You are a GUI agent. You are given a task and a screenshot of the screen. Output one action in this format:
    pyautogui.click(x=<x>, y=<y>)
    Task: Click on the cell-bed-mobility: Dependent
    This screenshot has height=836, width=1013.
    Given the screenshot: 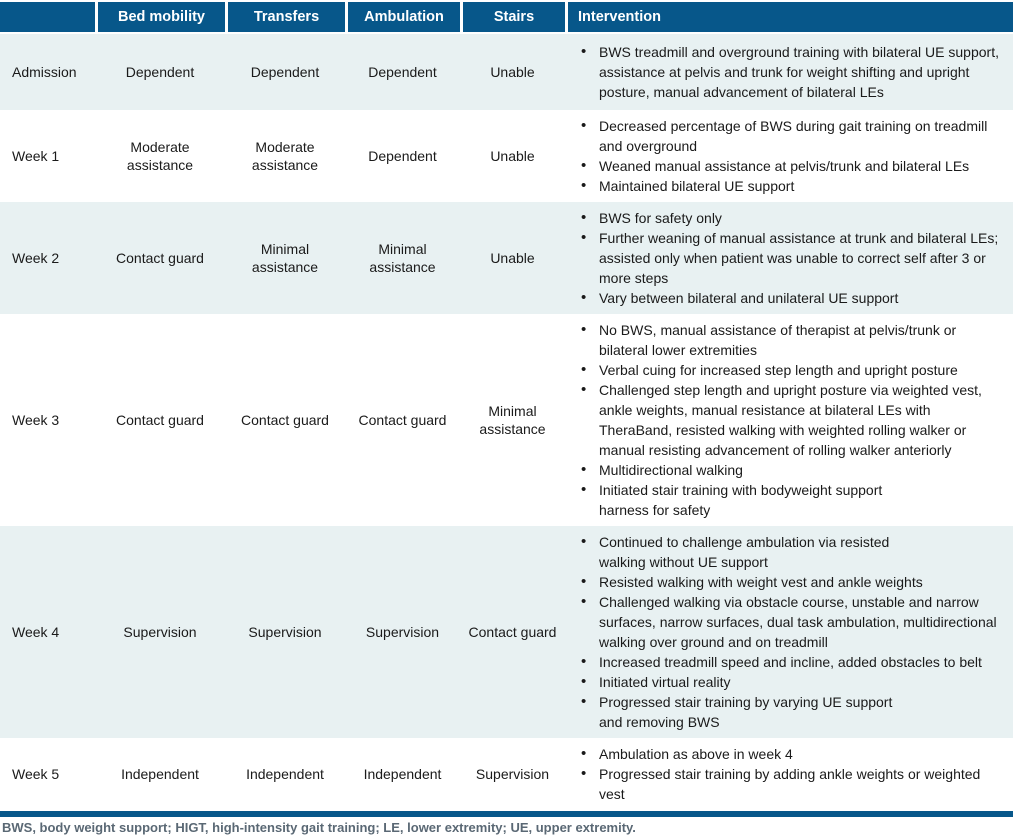 What is the action you would take?
    pyautogui.click(x=160, y=72)
    